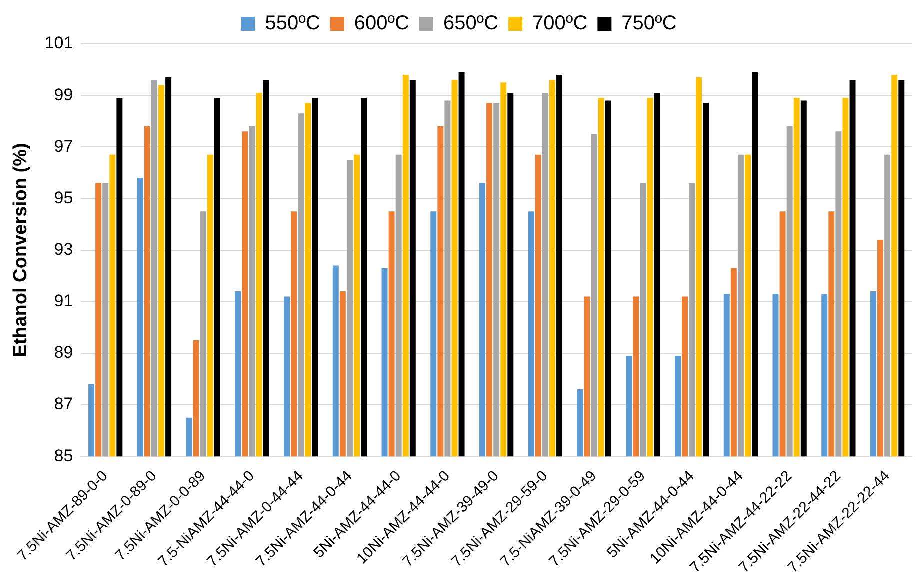 Image resolution: width=916 pixels, height=584 pixels. What do you see at coordinates (560, 23) in the screenshot?
I see `legend-label: 700ºC` at bounding box center [560, 23].